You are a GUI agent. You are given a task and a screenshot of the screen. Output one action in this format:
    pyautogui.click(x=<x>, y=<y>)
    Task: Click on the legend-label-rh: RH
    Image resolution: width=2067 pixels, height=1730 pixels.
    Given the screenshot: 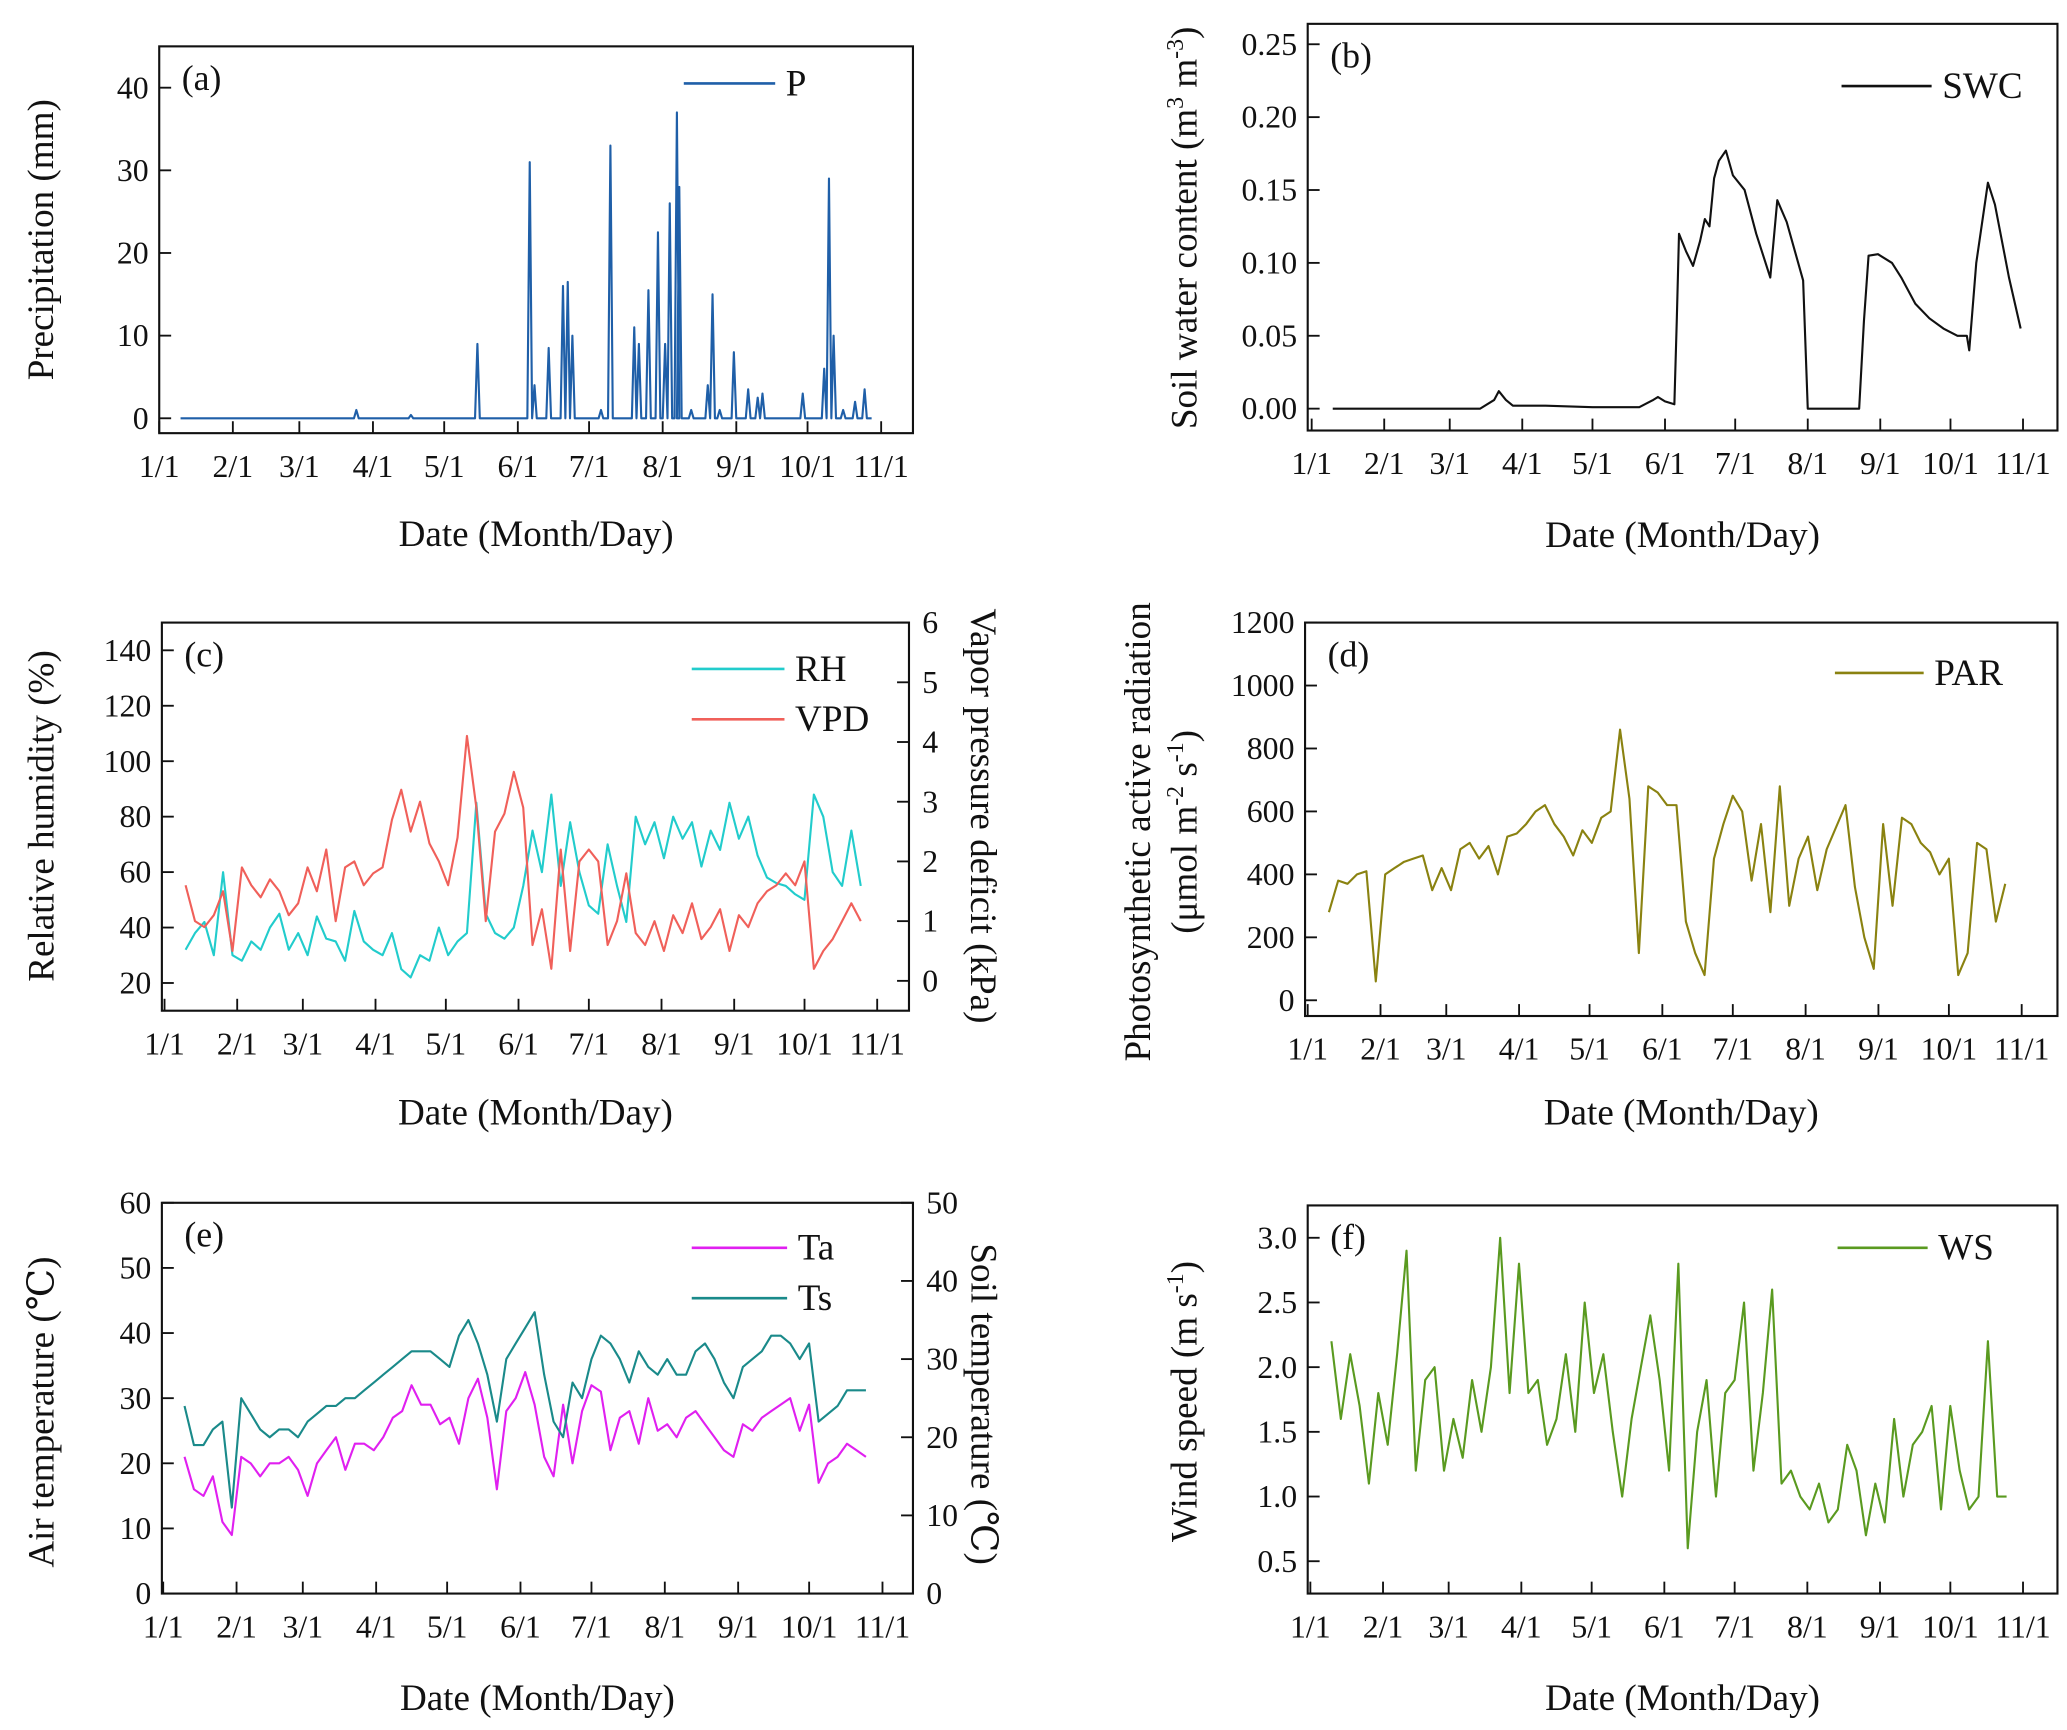 What is the action you would take?
    pyautogui.click(x=821, y=669)
    